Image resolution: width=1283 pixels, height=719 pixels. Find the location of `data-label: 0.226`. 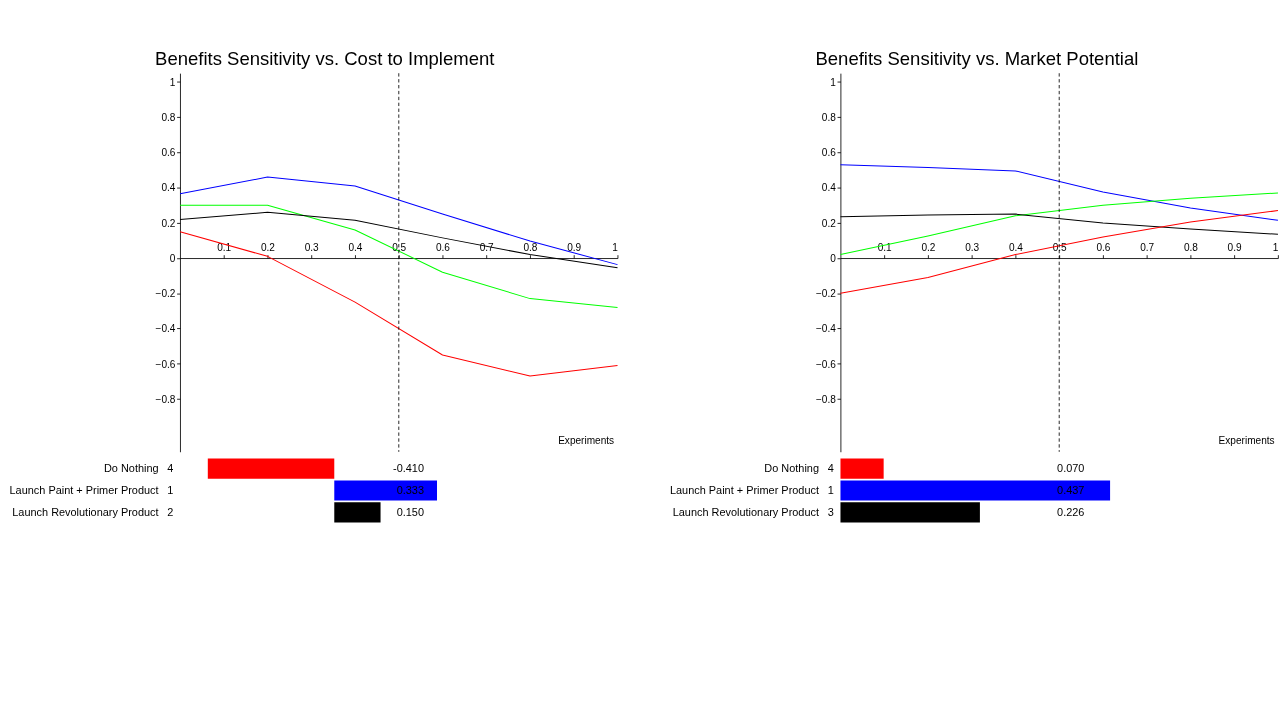

data-label: 0.226 is located at coordinates (1071, 511).